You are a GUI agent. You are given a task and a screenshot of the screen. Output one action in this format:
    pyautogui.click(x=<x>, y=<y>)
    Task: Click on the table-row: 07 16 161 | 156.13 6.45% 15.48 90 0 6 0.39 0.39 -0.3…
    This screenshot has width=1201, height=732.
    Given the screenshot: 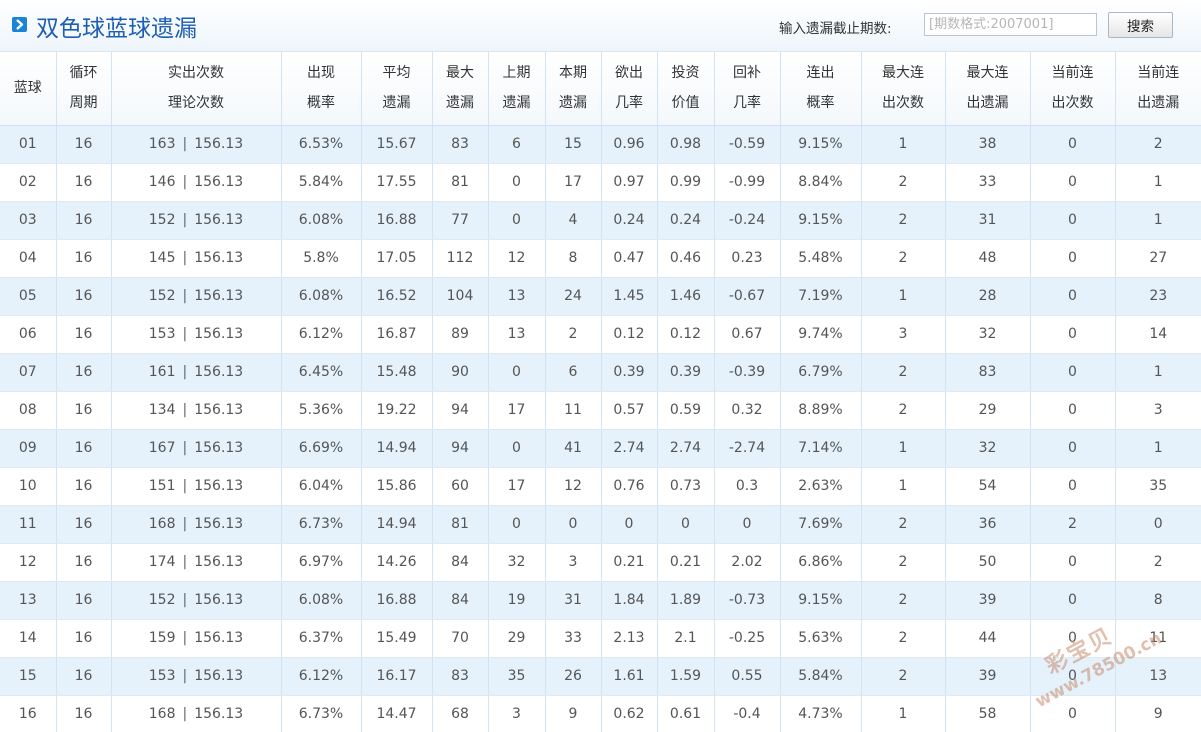 What is the action you would take?
    pyautogui.click(x=600, y=372)
    